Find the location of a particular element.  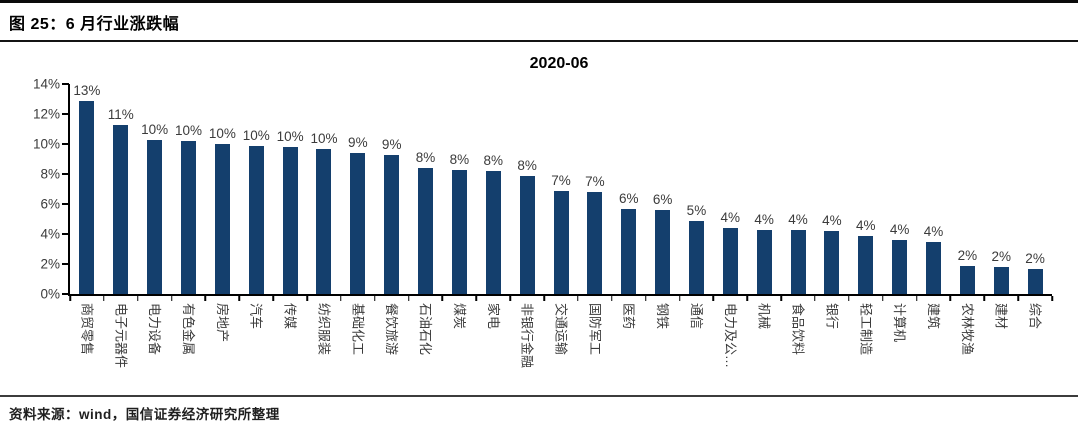

x-axis-category-label: 机械 is located at coordinates (764, 316).